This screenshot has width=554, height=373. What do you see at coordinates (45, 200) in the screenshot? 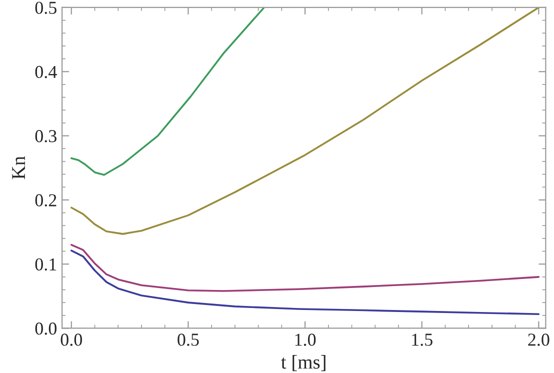
I see `y-tick-label: 0.2` at bounding box center [45, 200].